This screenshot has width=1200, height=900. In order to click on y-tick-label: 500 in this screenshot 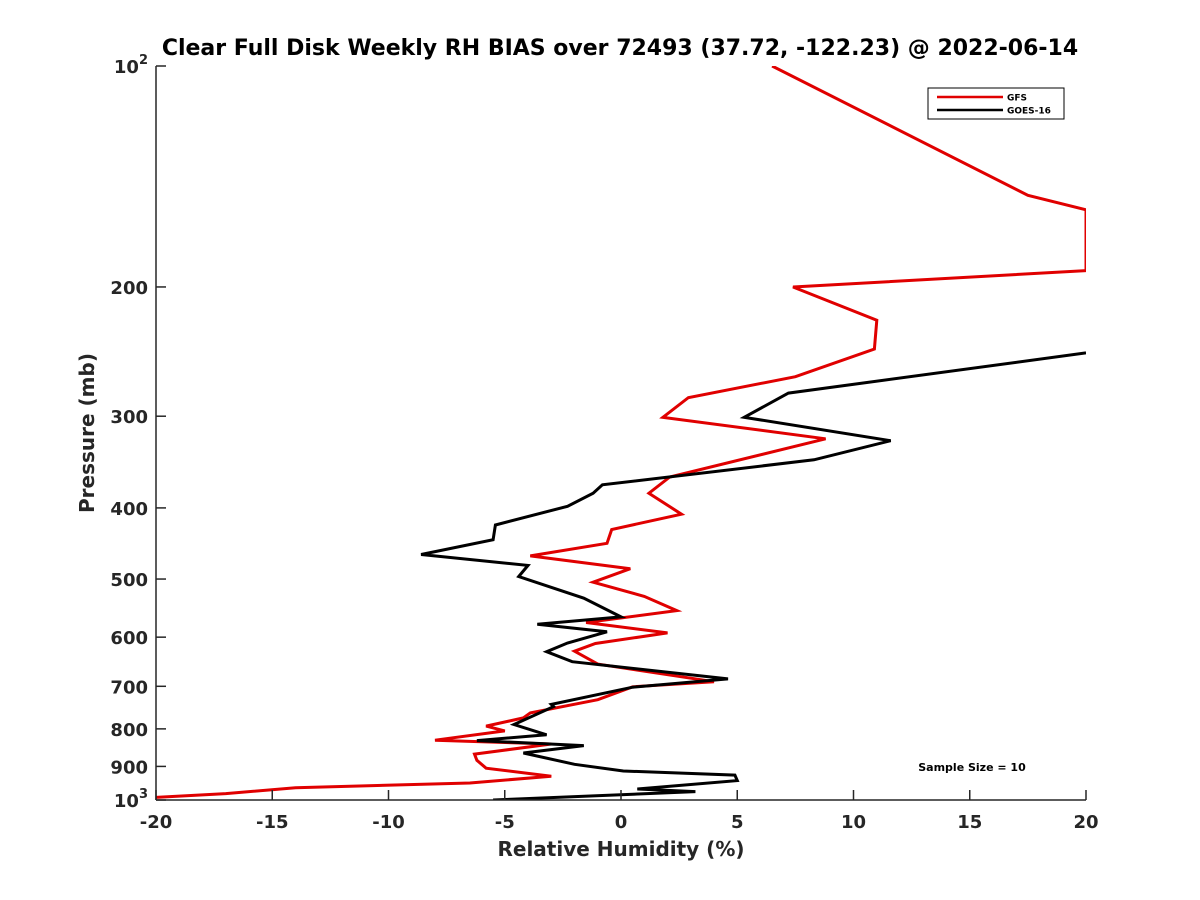, I will do `click(129, 580)`.